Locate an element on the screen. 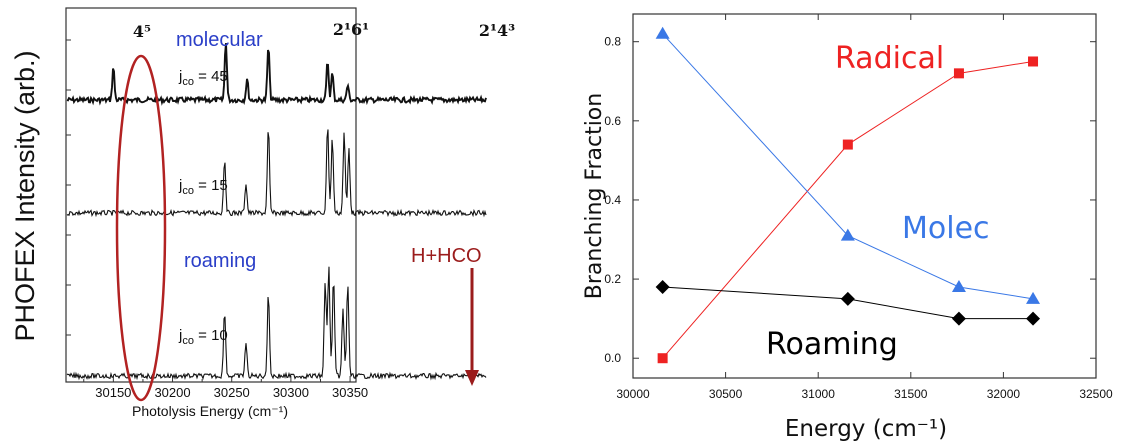  h-hco-label: H+HCO is located at coordinates (446, 256).